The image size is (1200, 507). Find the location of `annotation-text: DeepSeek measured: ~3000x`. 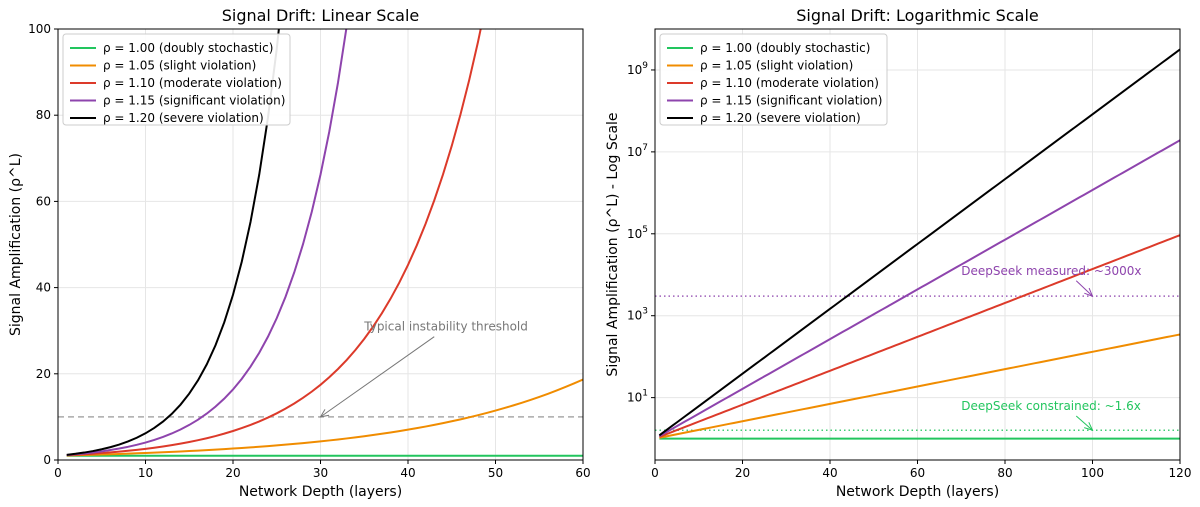

annotation-text: DeepSeek measured: ~3000x is located at coordinates (1051, 271).